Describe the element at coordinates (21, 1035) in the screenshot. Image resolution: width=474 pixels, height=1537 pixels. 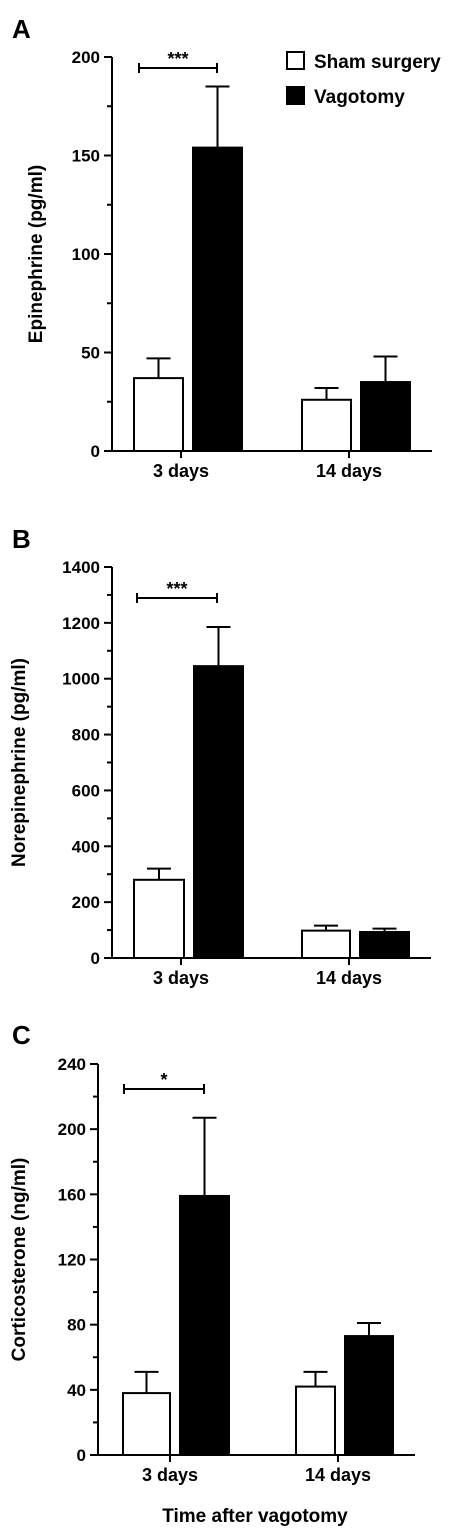
I see `panel-letter: C` at that location.